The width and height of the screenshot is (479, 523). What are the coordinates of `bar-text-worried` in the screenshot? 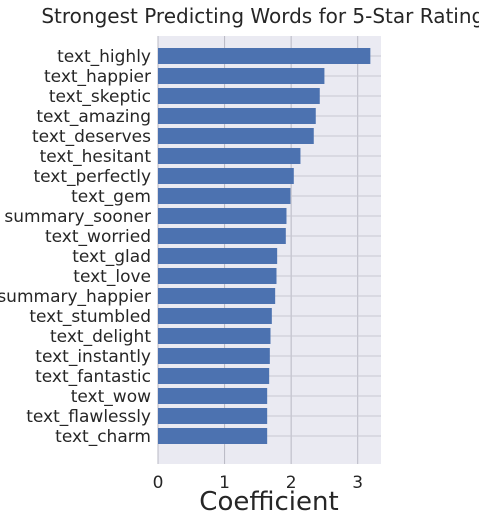 It's located at (222, 236).